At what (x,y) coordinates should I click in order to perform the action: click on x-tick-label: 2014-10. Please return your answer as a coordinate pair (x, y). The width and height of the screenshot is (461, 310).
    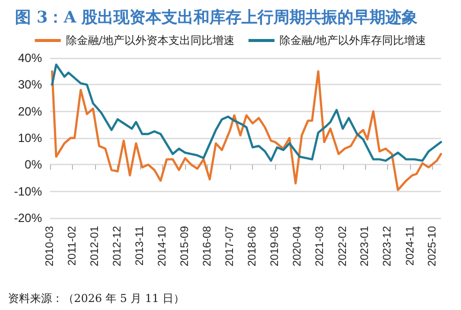
    Looking at the image, I should click on (162, 246).